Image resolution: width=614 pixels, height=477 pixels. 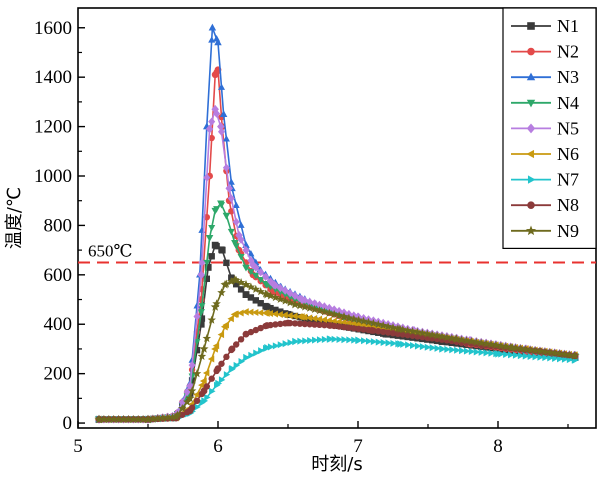 I want to click on x-tick-label: 7, so click(x=358, y=446).